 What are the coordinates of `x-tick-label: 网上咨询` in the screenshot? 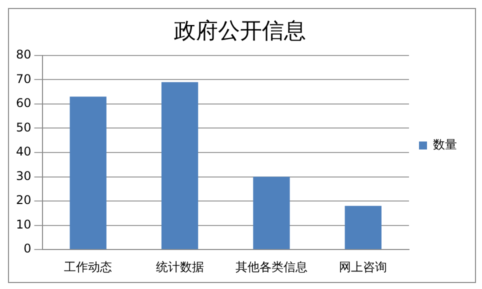 It's located at (363, 267).